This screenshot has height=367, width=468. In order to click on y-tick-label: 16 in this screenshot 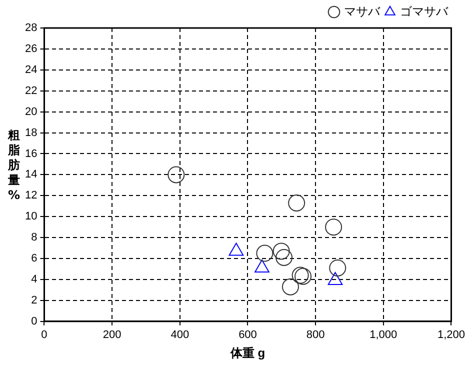, I will do `click(31, 154)`.